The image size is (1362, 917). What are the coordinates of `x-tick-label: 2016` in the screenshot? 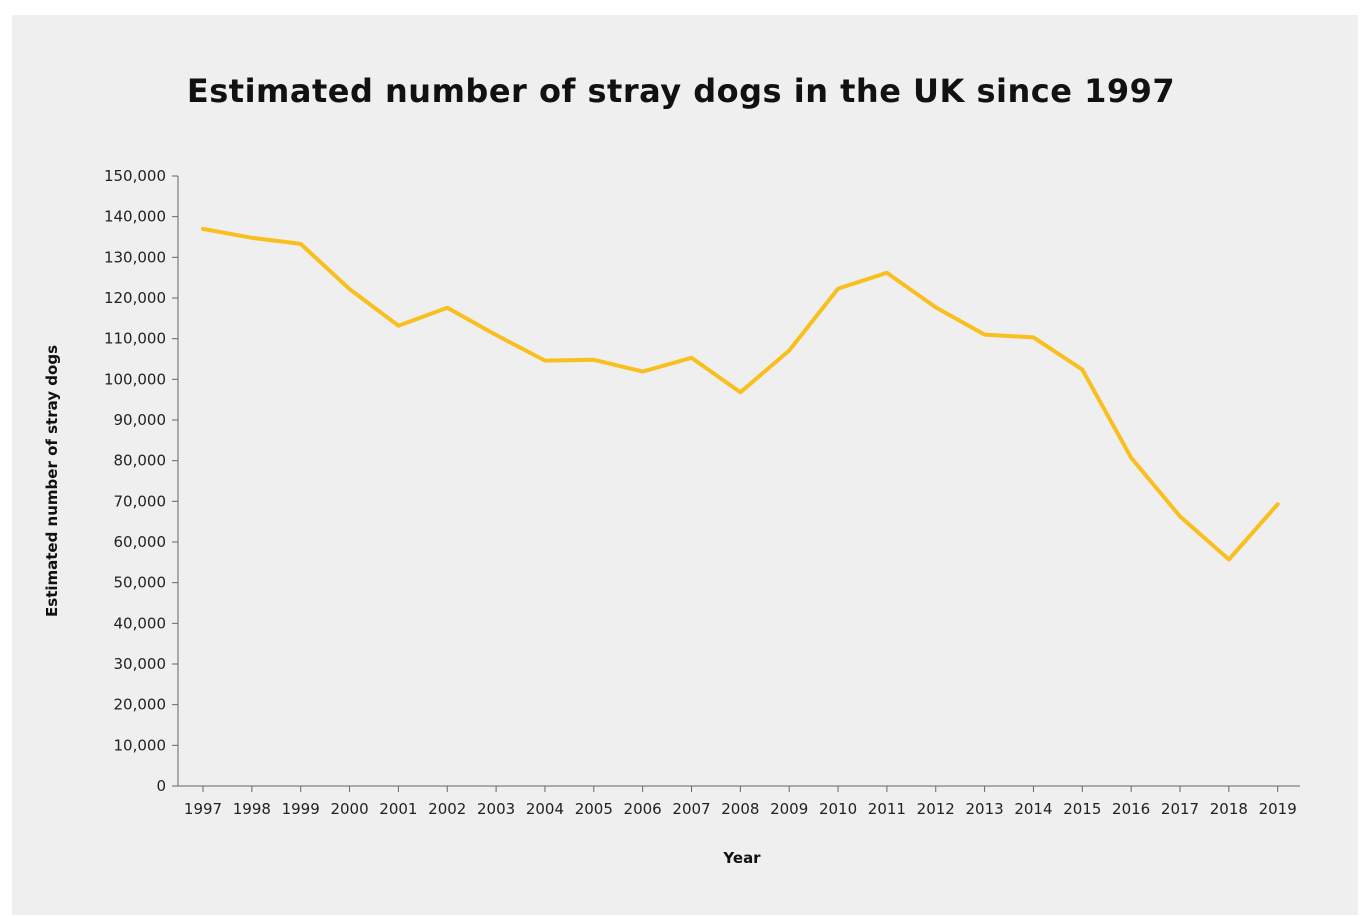 It's located at (1131, 809).